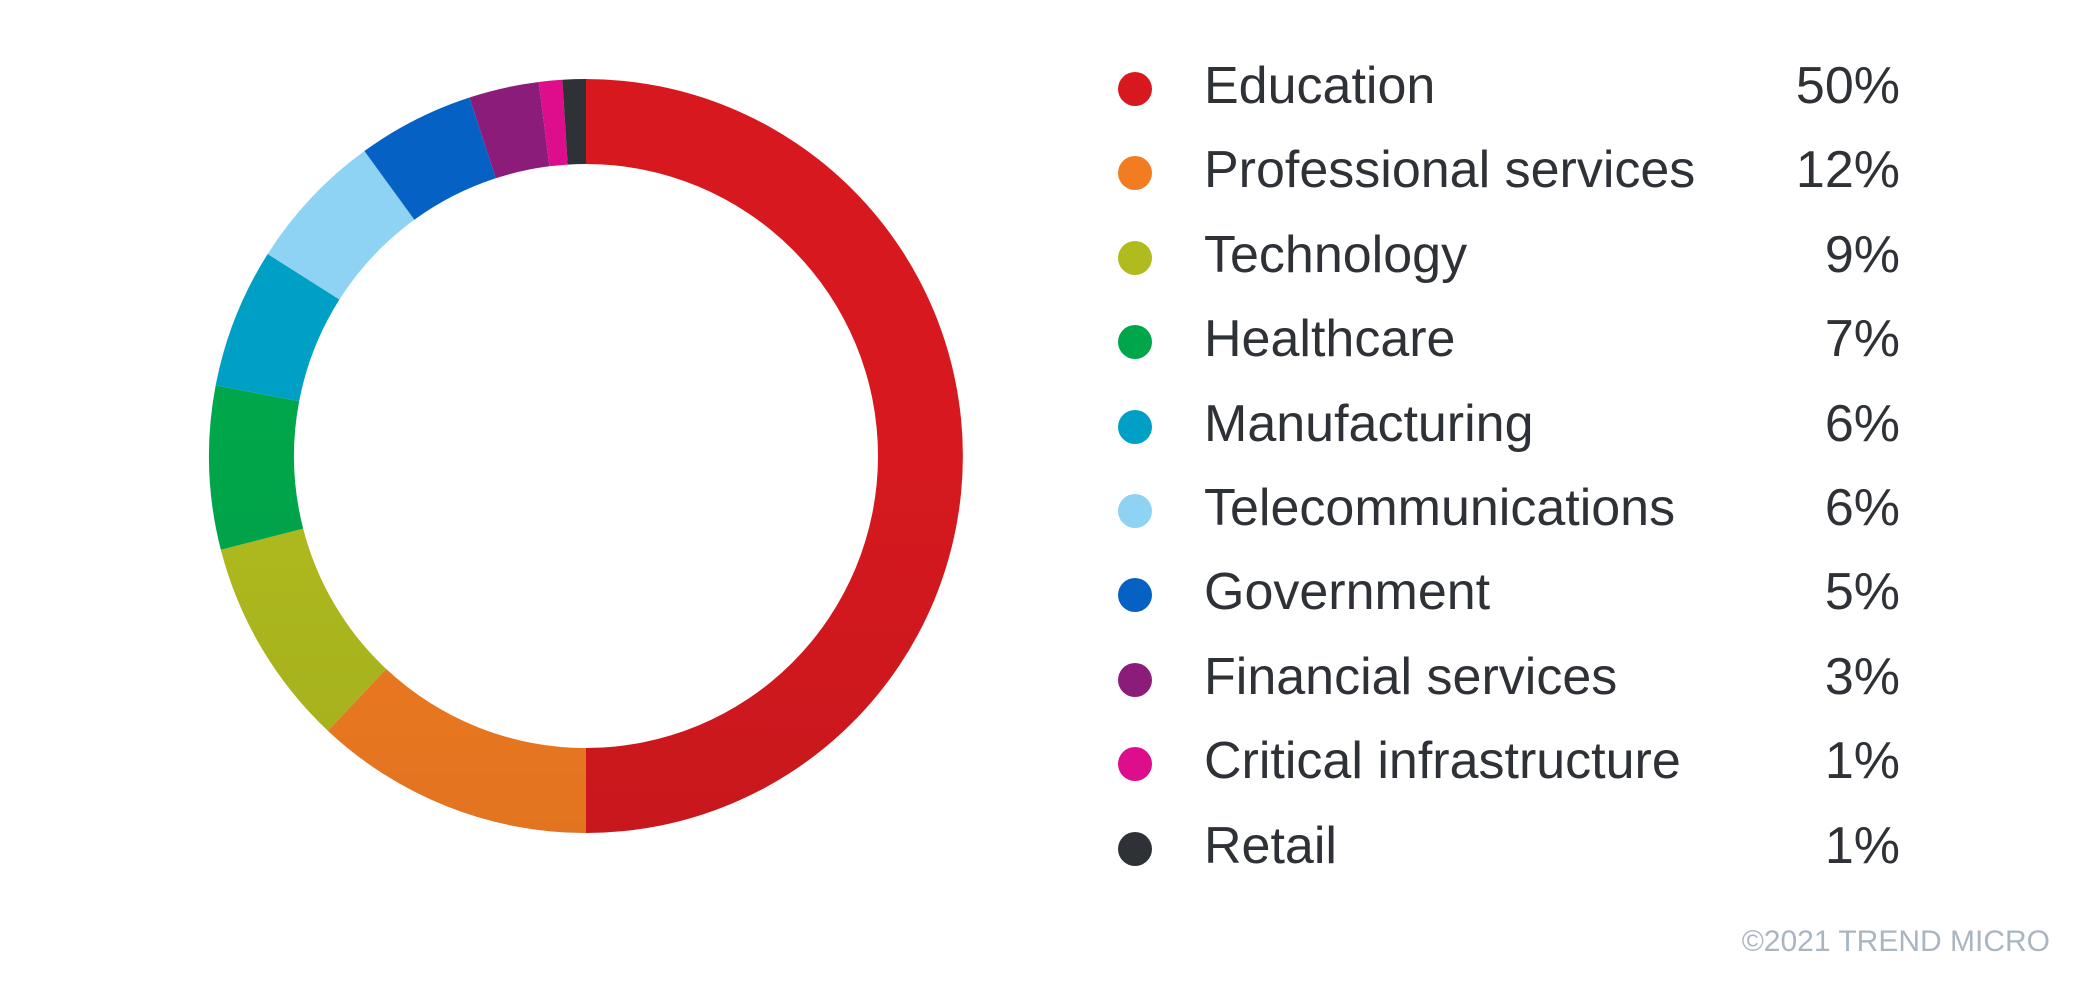 The height and width of the screenshot is (989, 2084). I want to click on legend-value: 7%, so click(1862, 339).